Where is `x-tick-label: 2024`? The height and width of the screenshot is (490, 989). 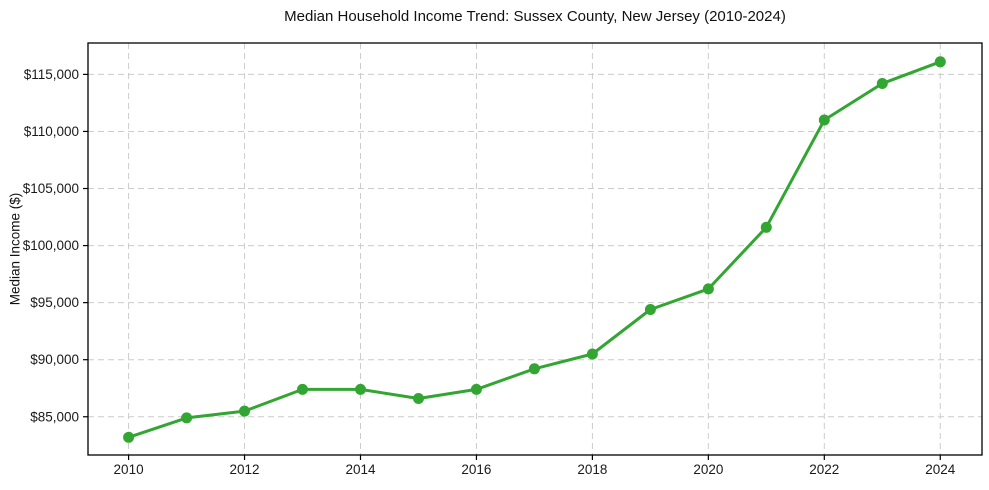 x-tick-label: 2024 is located at coordinates (940, 469).